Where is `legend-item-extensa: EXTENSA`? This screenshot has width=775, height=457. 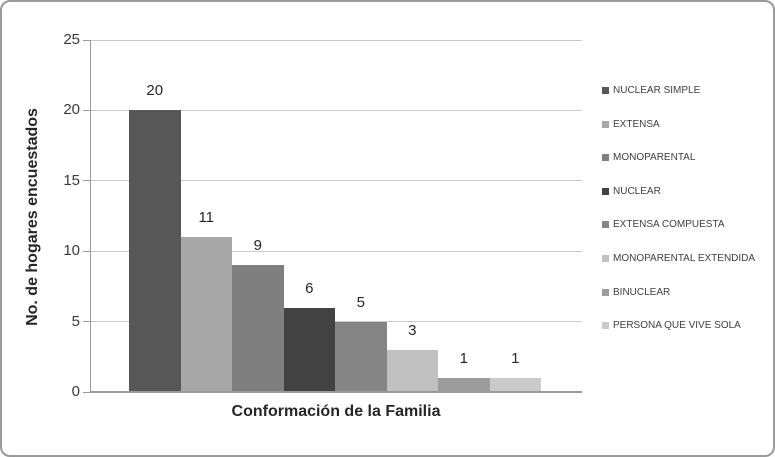
legend-item-extensa: EXTENSA is located at coordinates (631, 124).